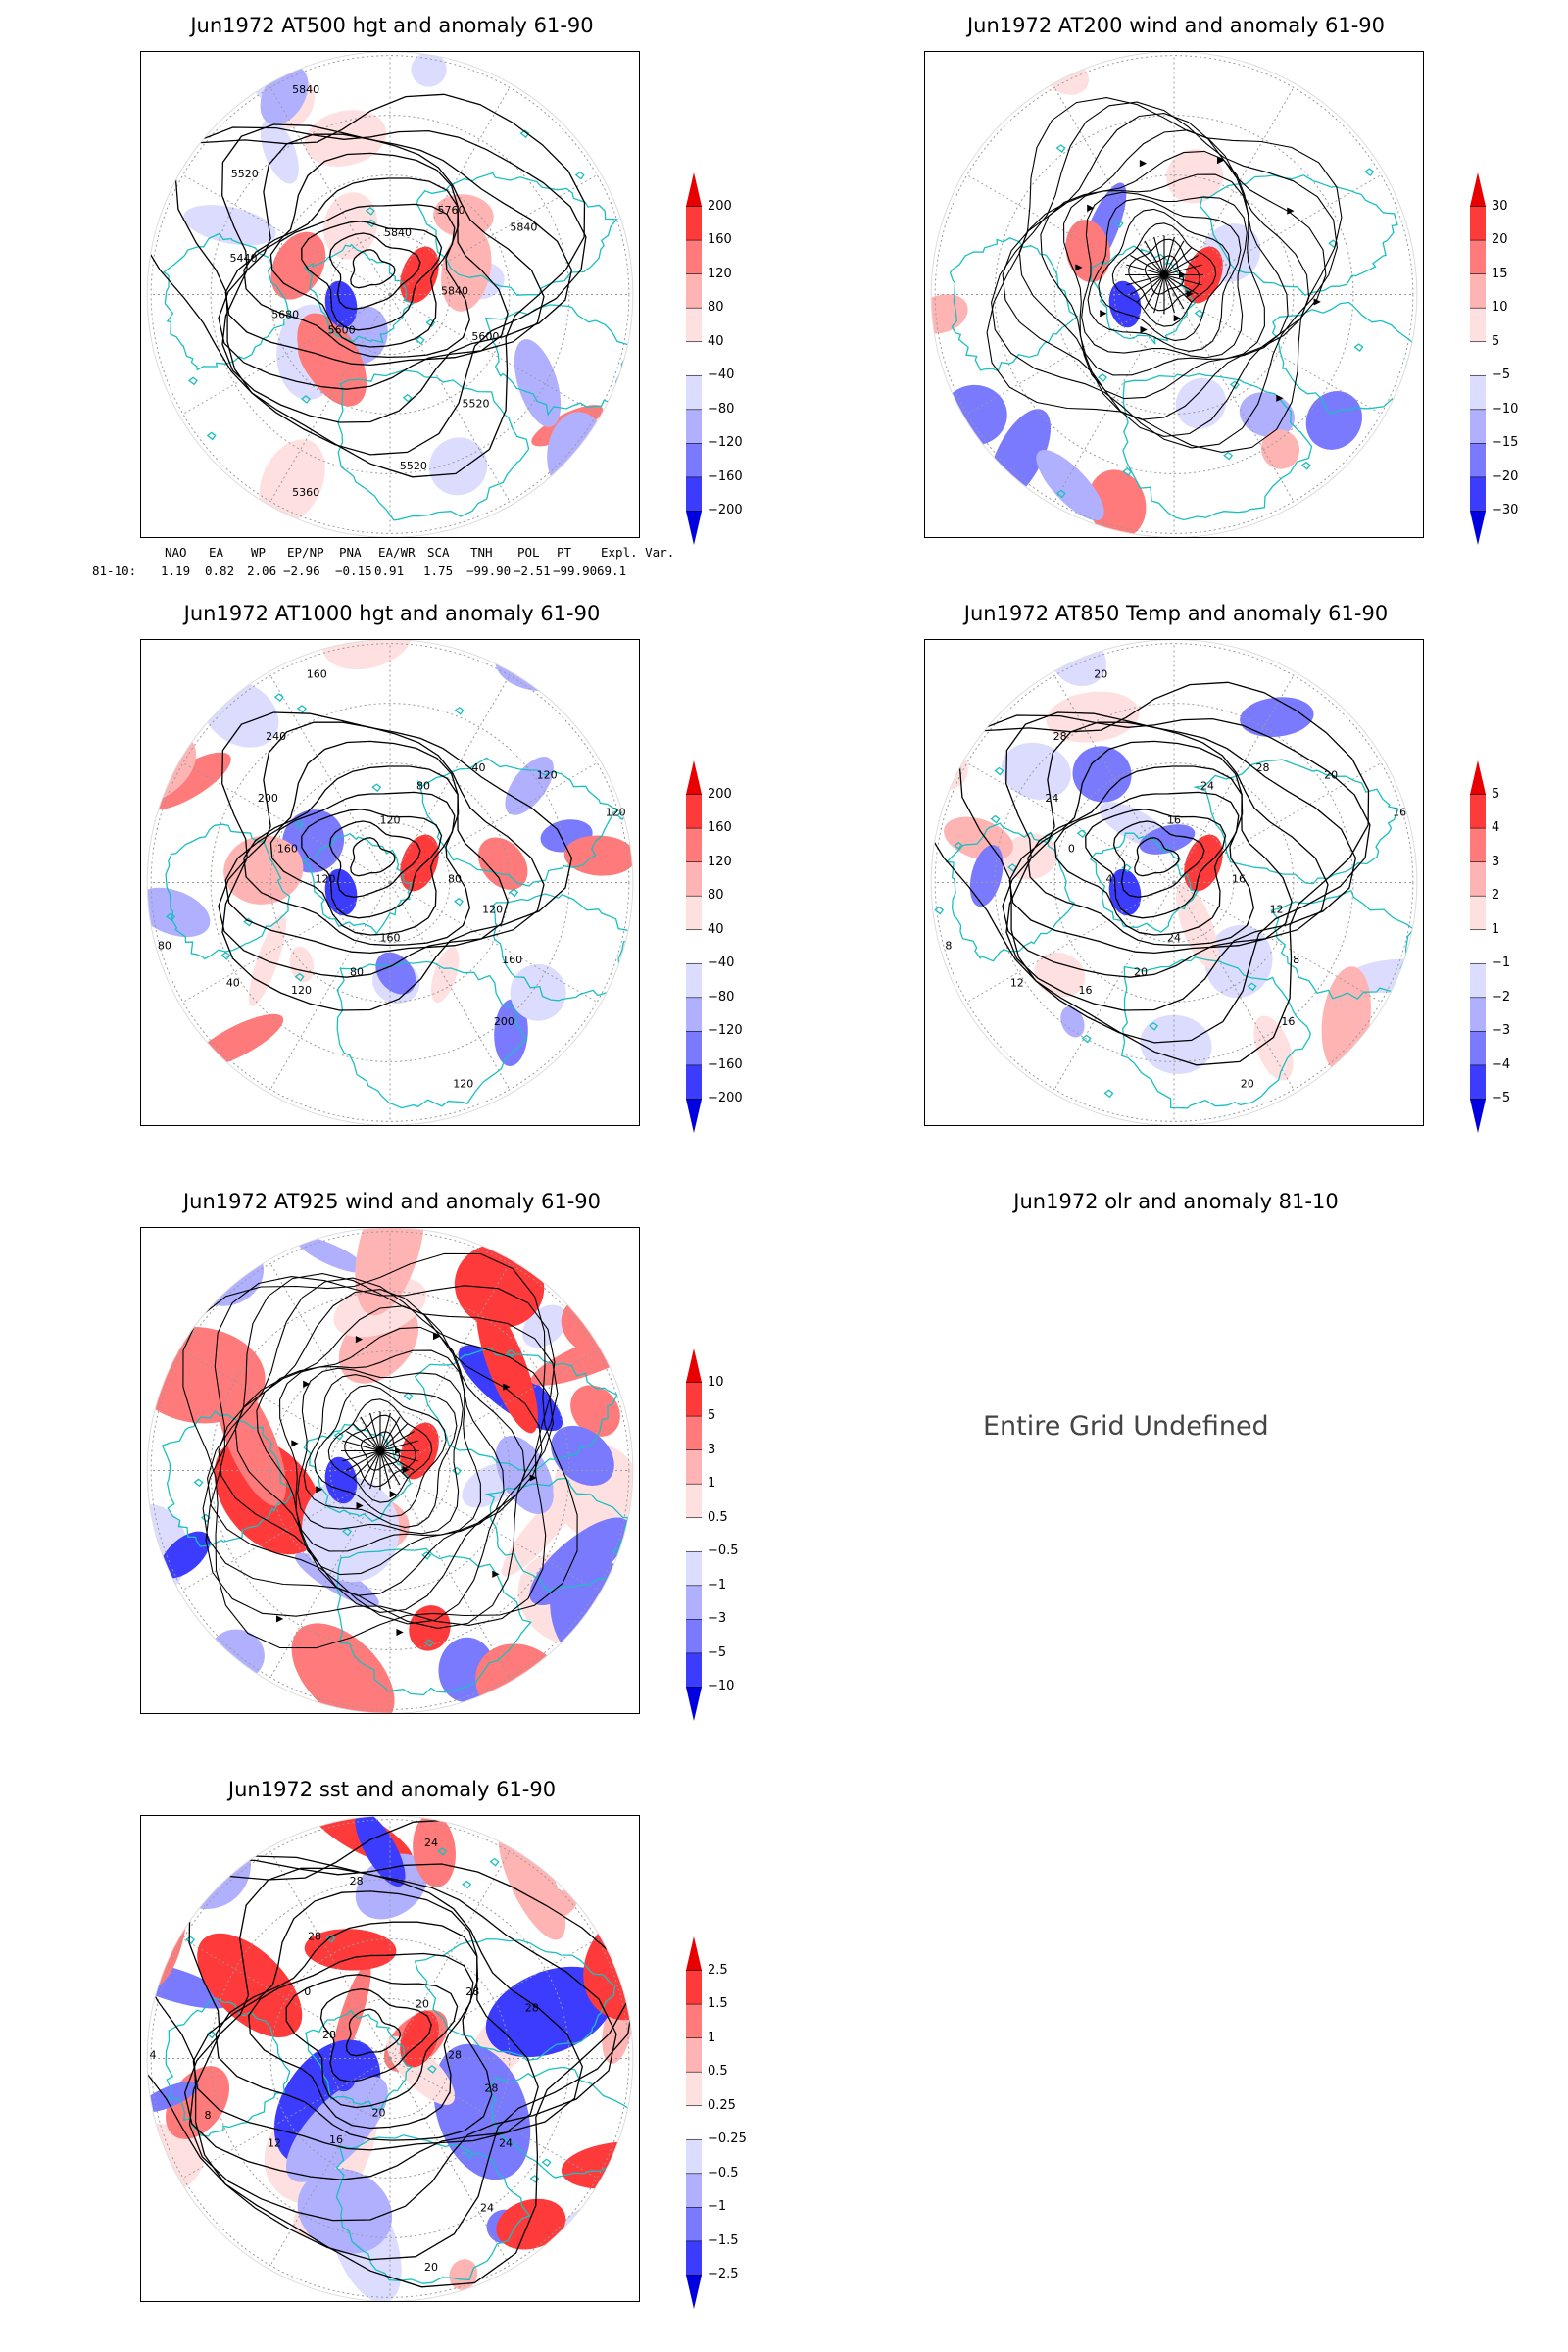 This screenshot has height=2352, width=1568. What do you see at coordinates (1478, 946) in the screenshot?
I see `colorbar-svg` at bounding box center [1478, 946].